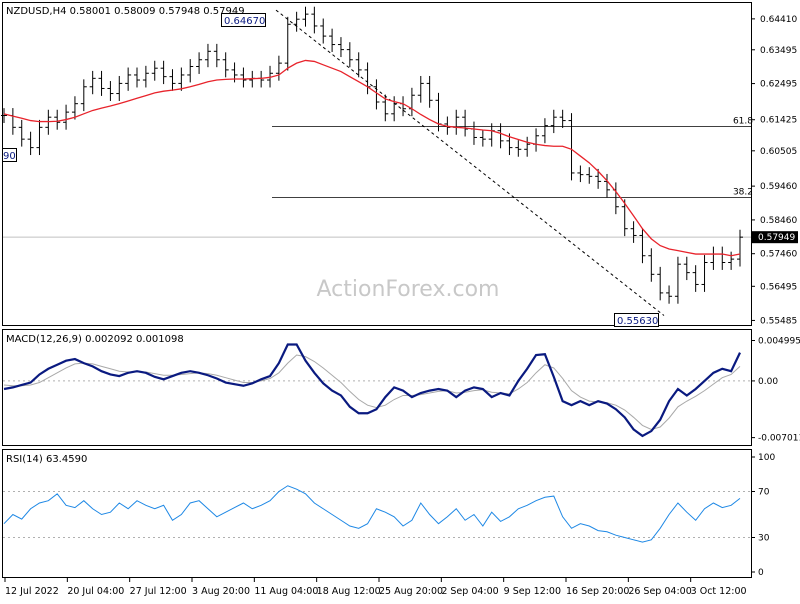 This screenshot has width=800, height=604. What do you see at coordinates (411, 591) in the screenshot?
I see `x-tick: 25 Aug 20:00` at bounding box center [411, 591].